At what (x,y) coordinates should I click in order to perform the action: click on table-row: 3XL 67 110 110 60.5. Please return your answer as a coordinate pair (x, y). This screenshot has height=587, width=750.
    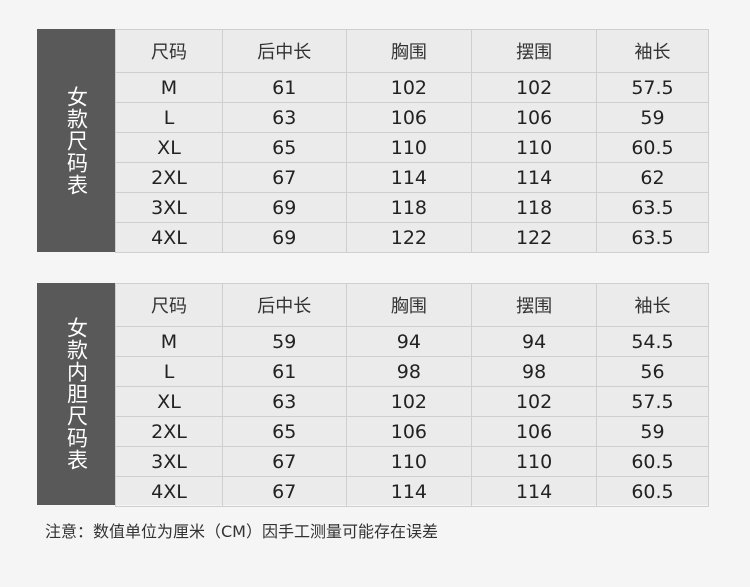
    Looking at the image, I should click on (412, 461).